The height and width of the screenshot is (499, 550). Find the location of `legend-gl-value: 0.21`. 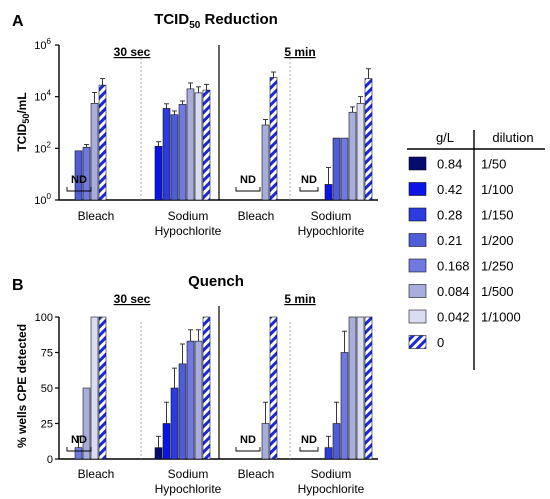

legend-gl-value: 0.21 is located at coordinates (449, 240).